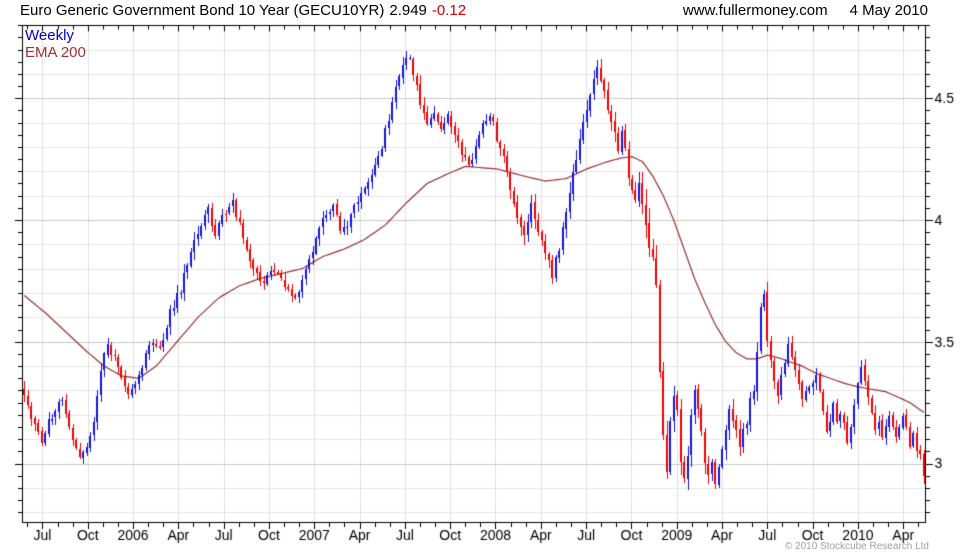  I want to click on website-link: www.fullermoney.com, so click(755, 10).